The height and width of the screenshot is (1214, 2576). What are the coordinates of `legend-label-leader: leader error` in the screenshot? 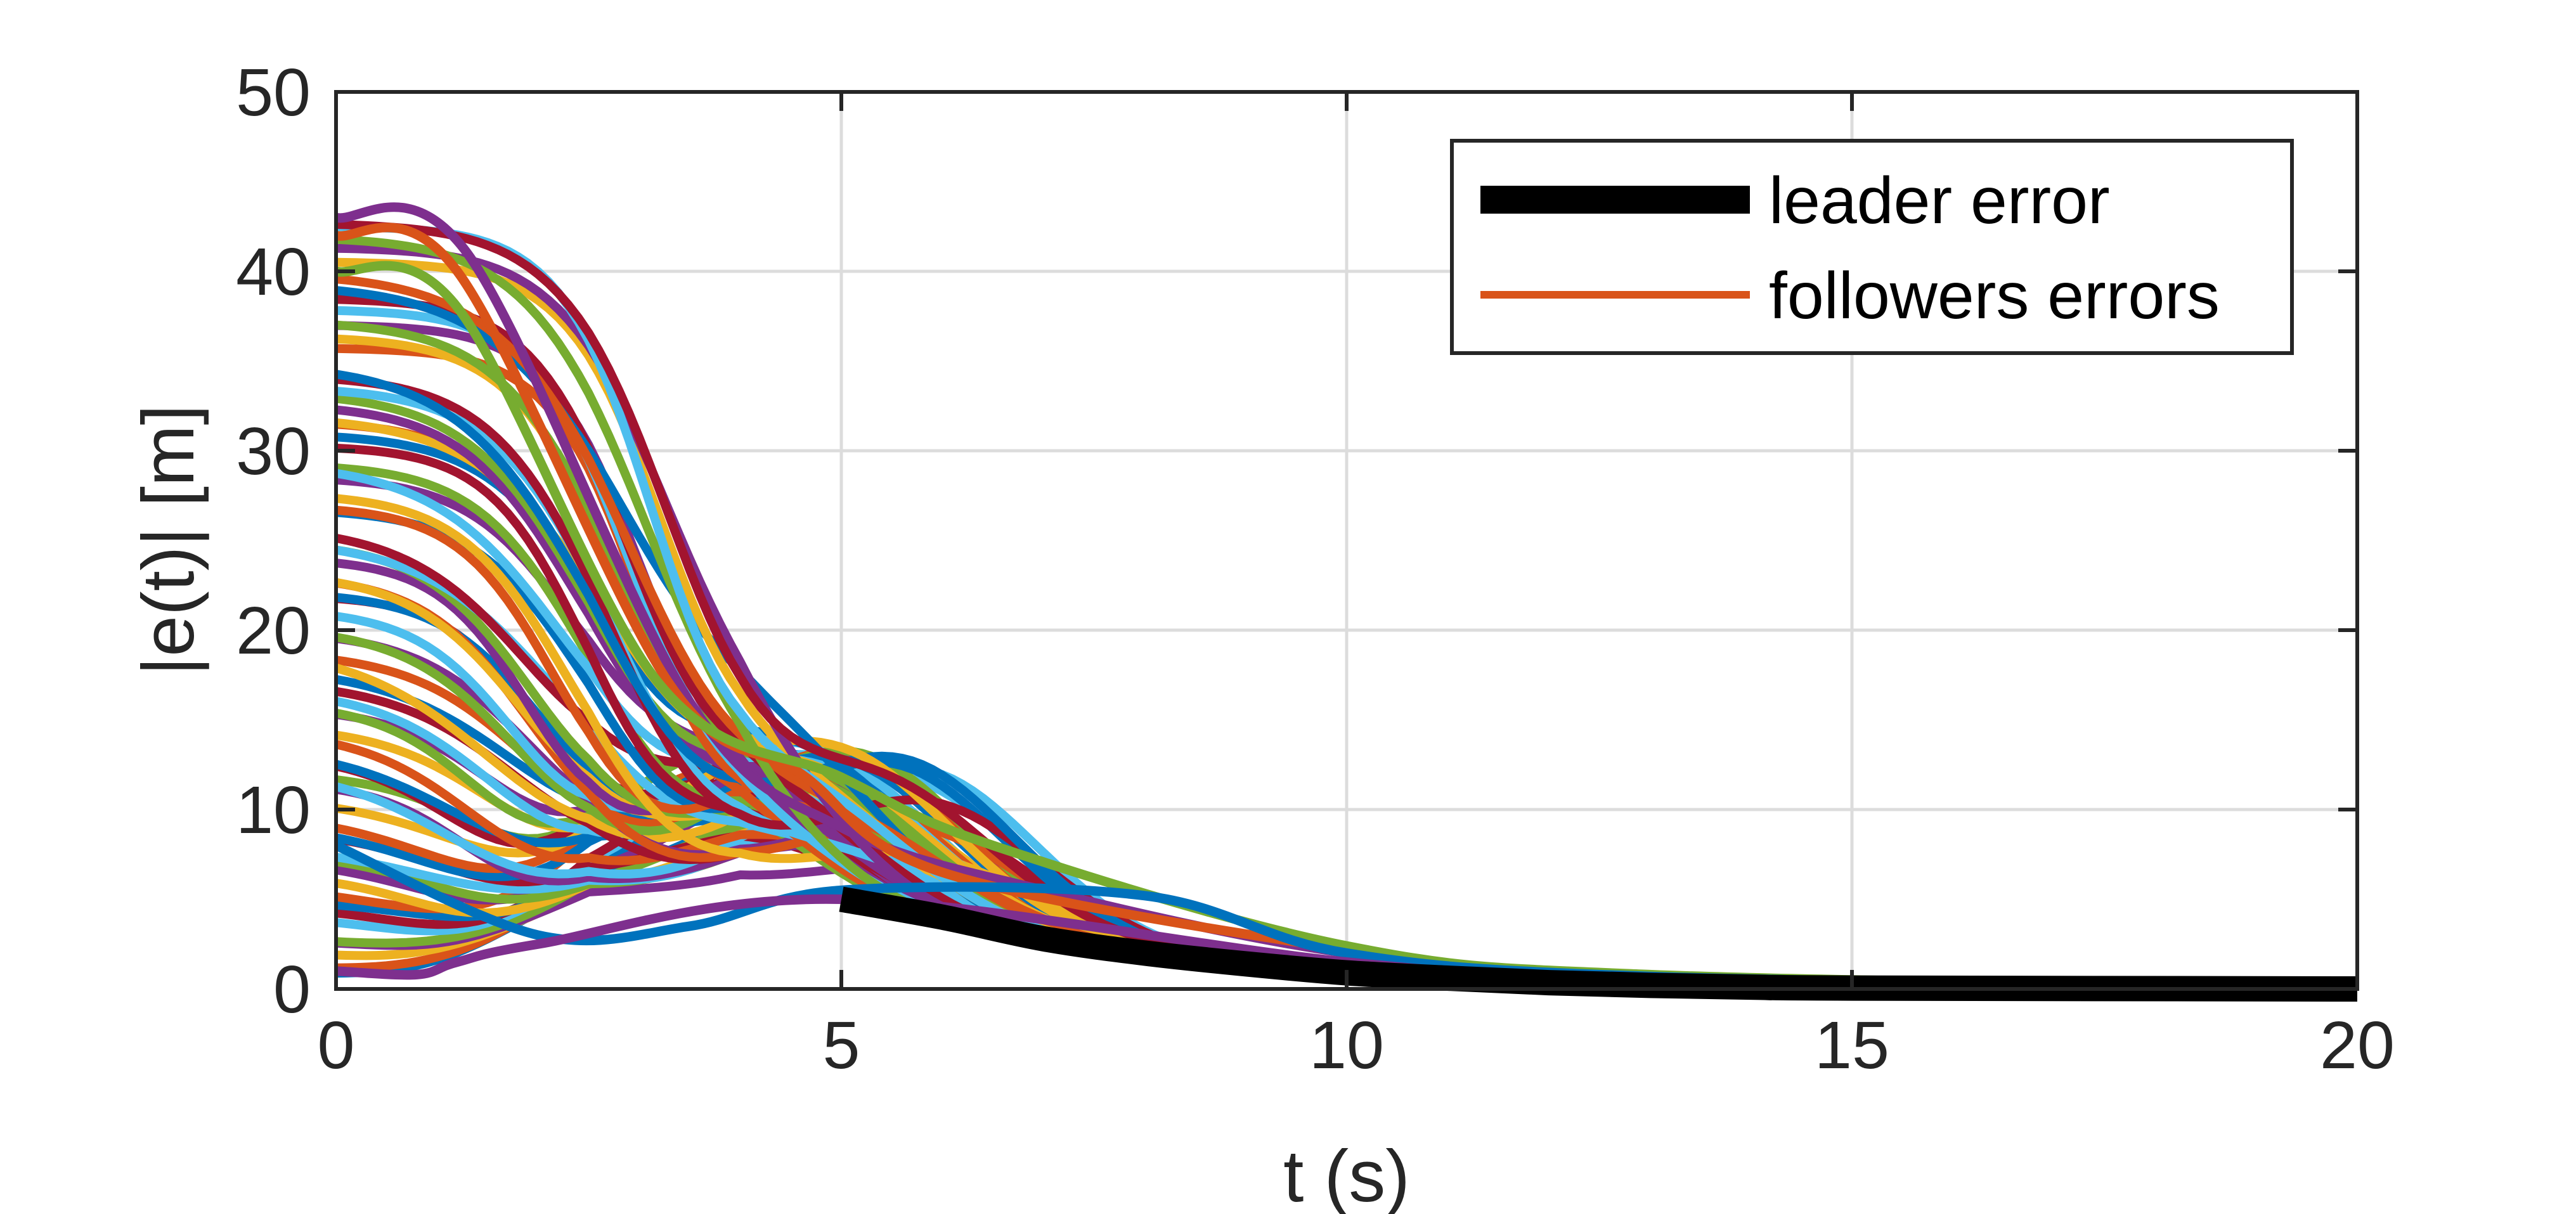 It's located at (1939, 201).